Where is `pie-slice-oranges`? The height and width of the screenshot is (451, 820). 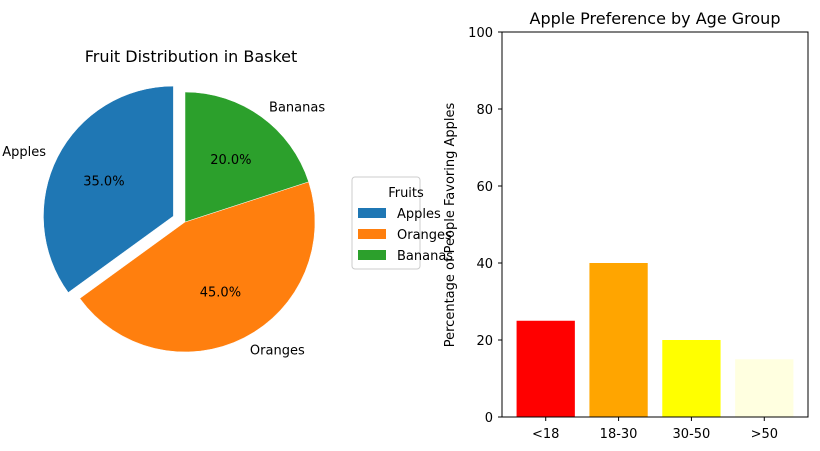
pie-slice-oranges is located at coordinates (197, 267).